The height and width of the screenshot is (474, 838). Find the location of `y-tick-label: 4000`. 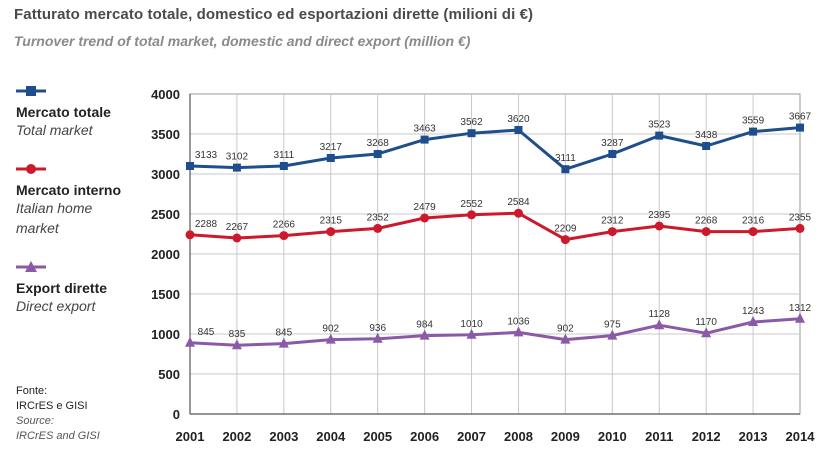

y-tick-label: 4000 is located at coordinates (165, 94).